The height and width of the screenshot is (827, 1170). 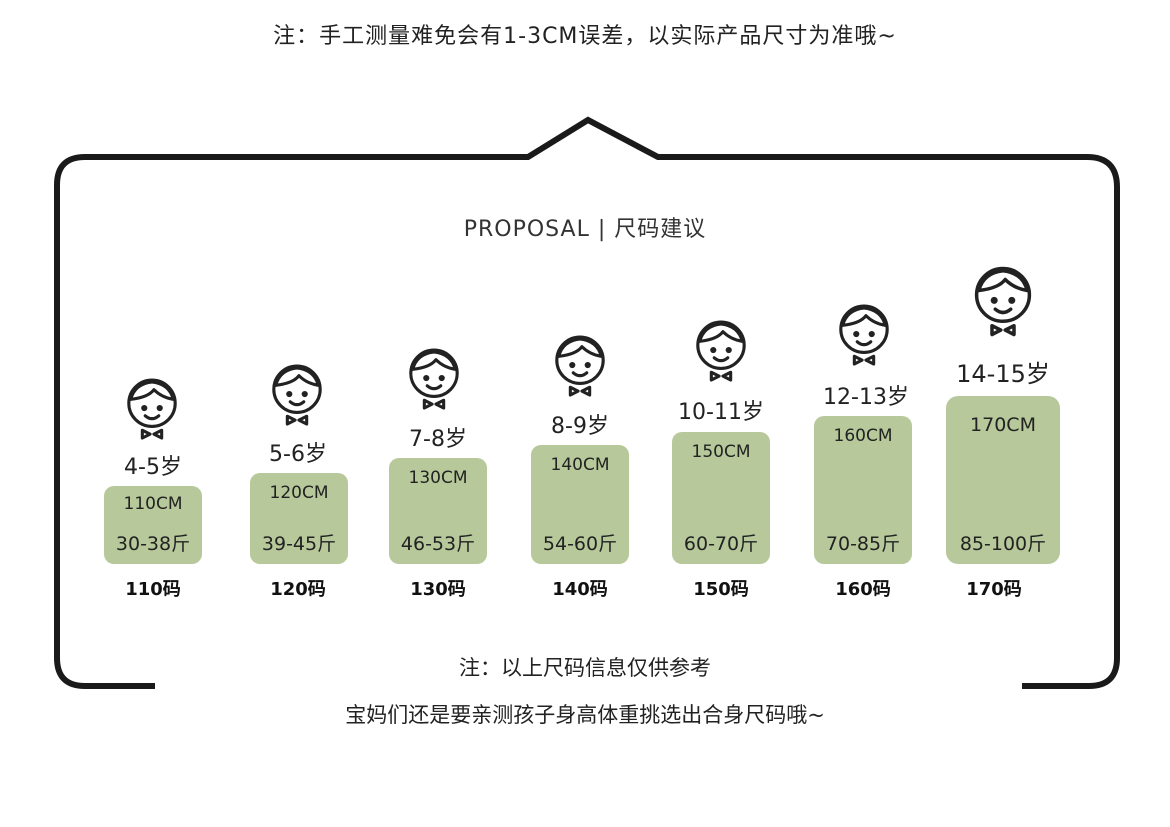 What do you see at coordinates (1003, 480) in the screenshot?
I see `measurement-box: 170CM 85-100斤` at bounding box center [1003, 480].